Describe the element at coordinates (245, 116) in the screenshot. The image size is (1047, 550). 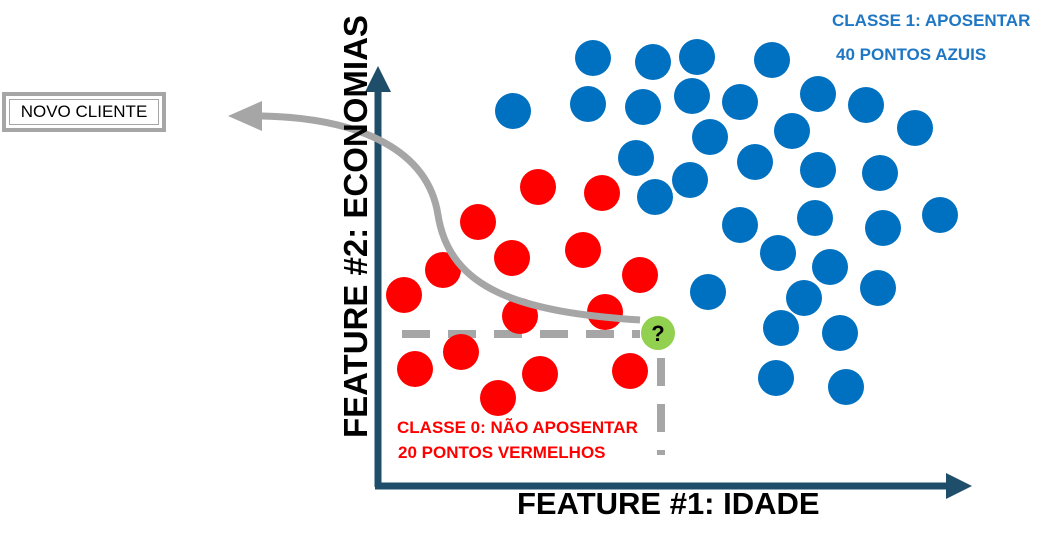
I see `curved-arrow-head` at that location.